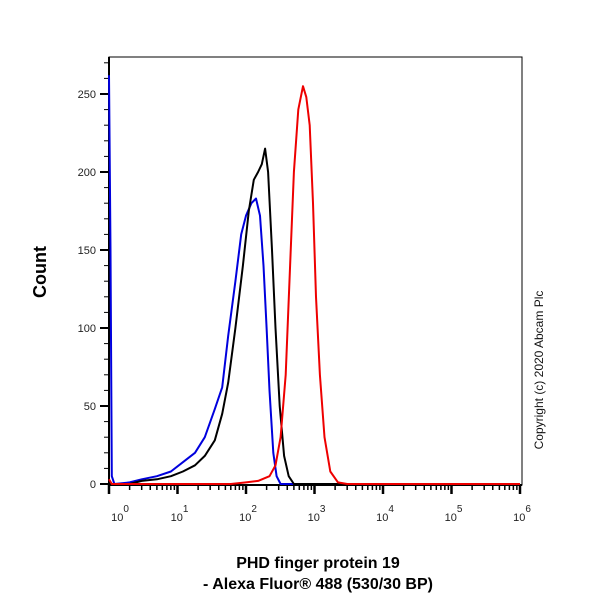 The height and width of the screenshot is (600, 600). I want to click on y-tick-label: 250, so click(87, 95).